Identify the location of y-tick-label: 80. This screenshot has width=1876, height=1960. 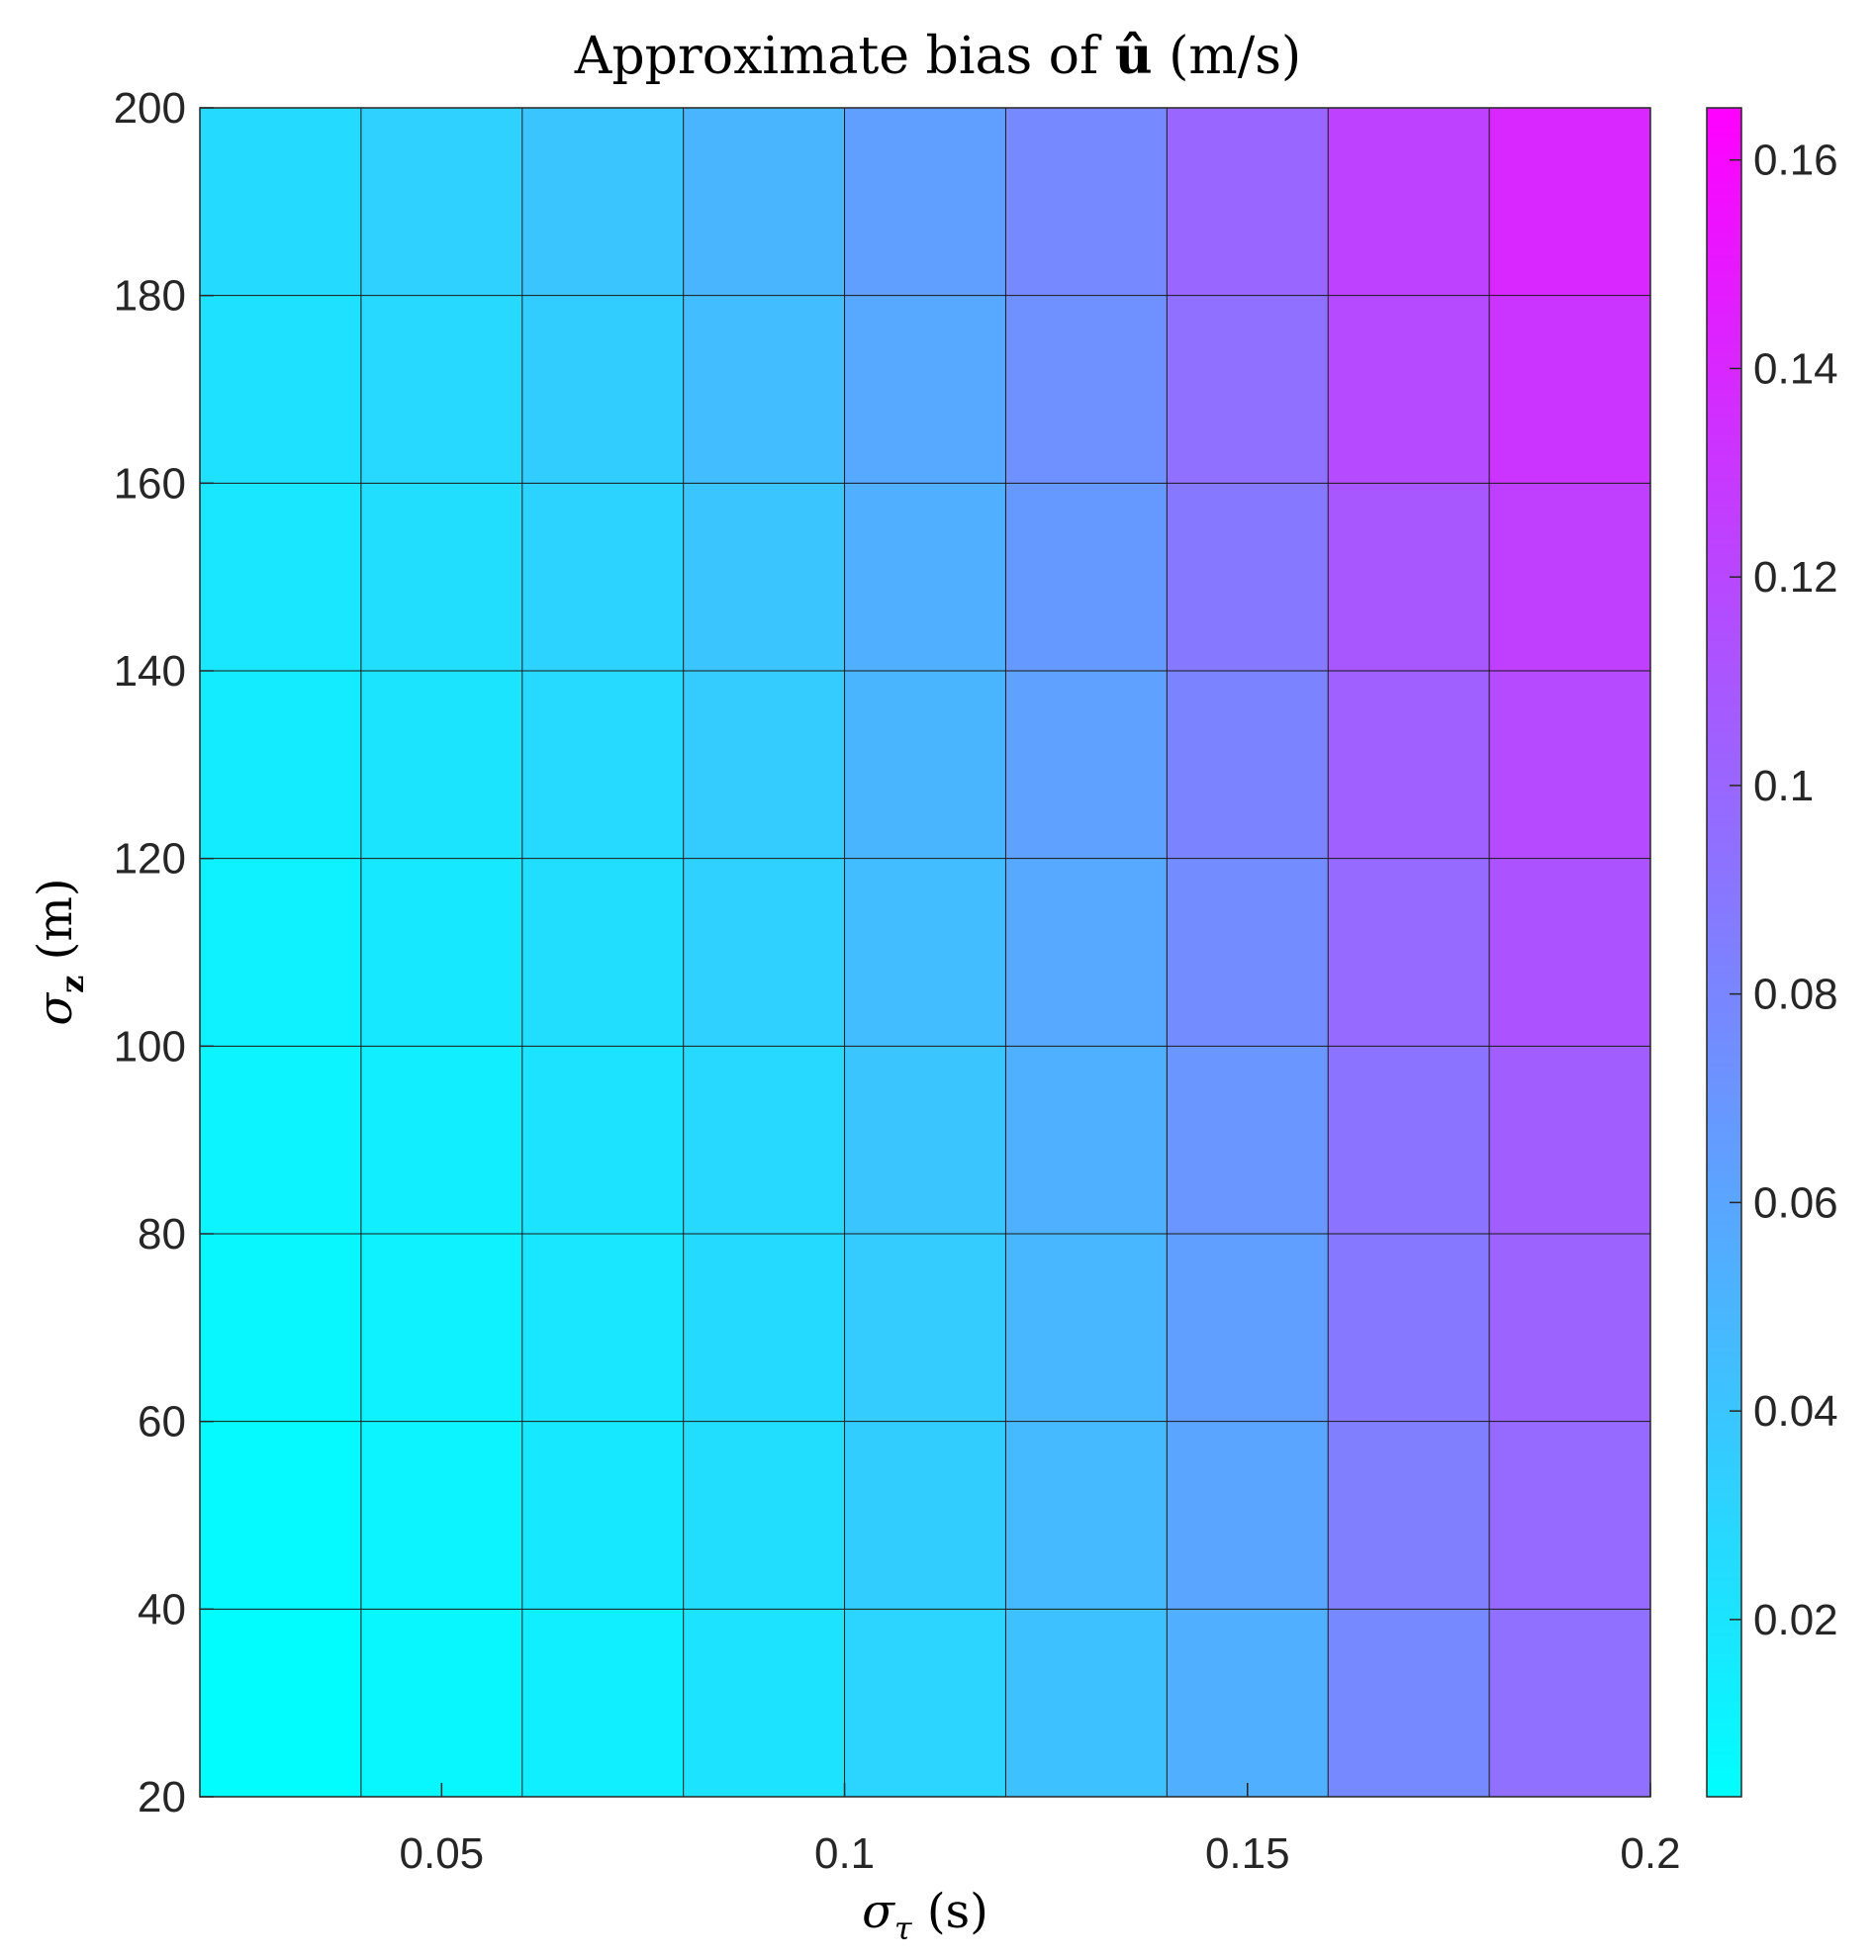
(162, 1234).